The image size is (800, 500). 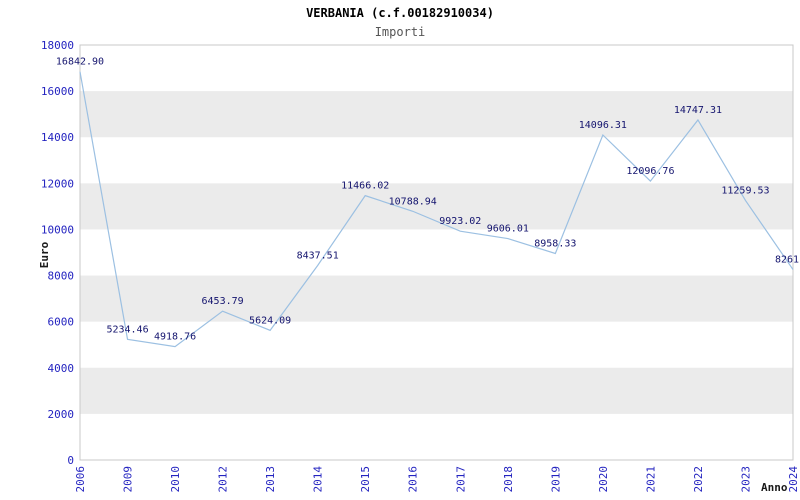 What do you see at coordinates (745, 190) in the screenshot?
I see `data-point-label: 11259.53` at bounding box center [745, 190].